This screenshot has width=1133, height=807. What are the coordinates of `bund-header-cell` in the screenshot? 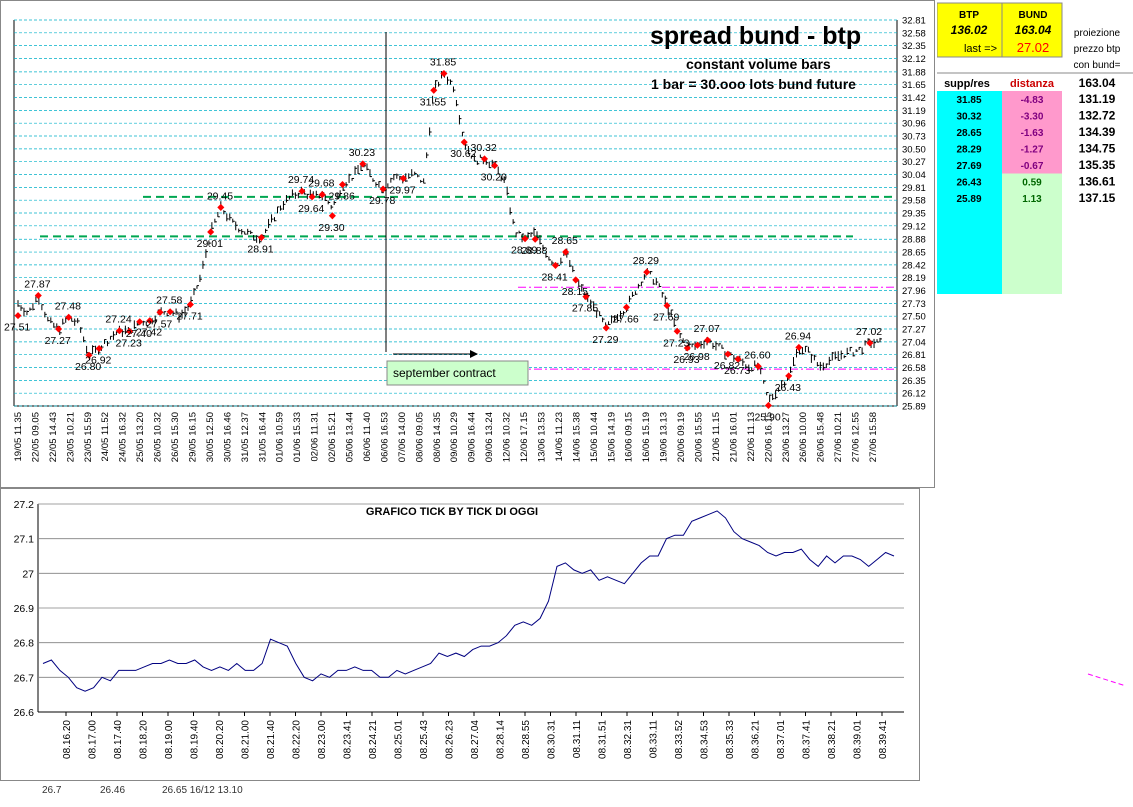 It's located at (1032, 30).